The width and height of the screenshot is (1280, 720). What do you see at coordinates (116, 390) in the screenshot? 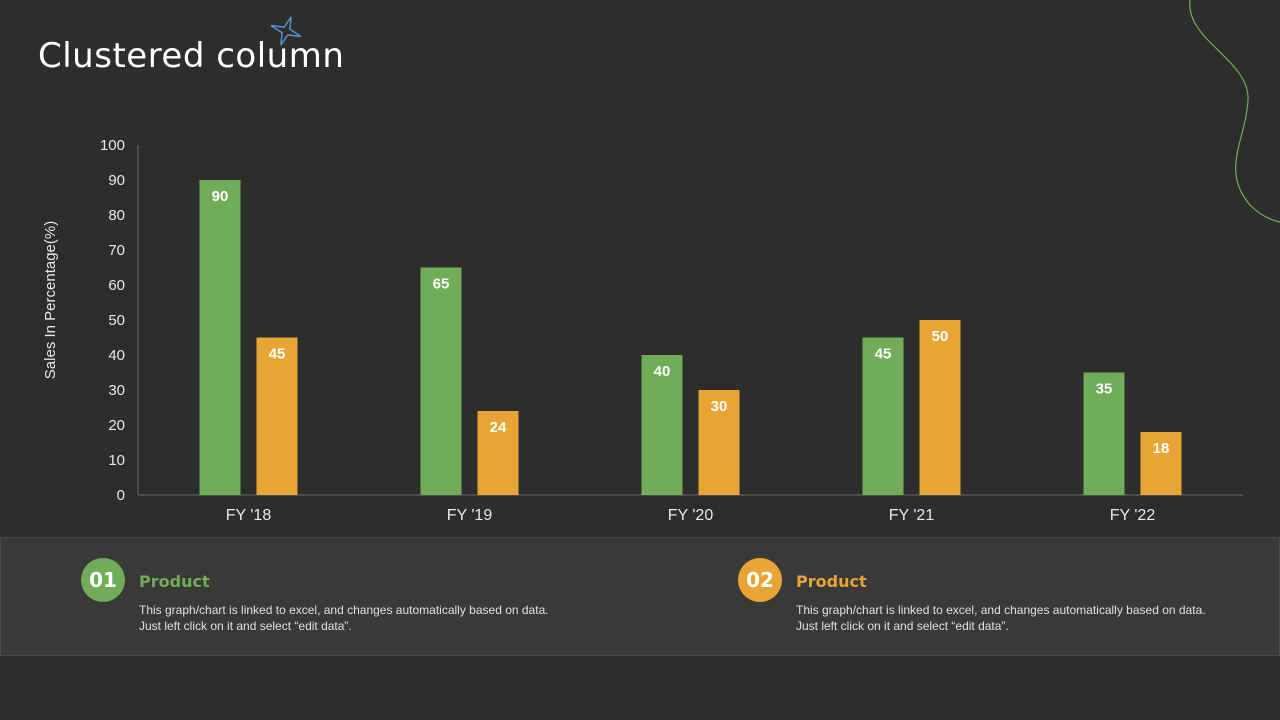
I see `y-tick-label: 30` at bounding box center [116, 390].